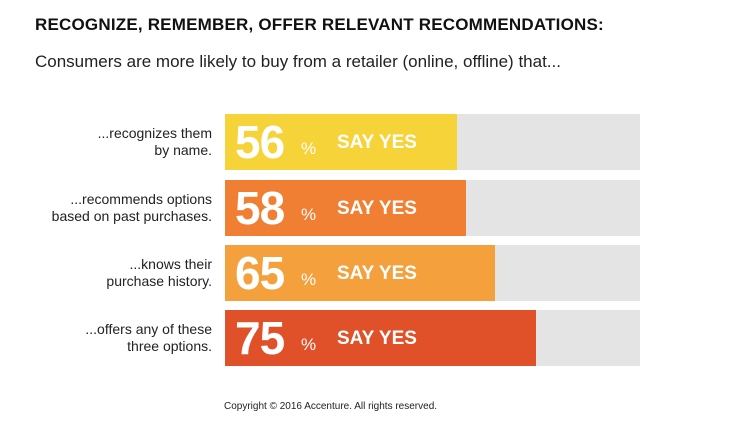 The height and width of the screenshot is (436, 742). I want to click on bar-fill: 75% SAY YES, so click(380, 338).